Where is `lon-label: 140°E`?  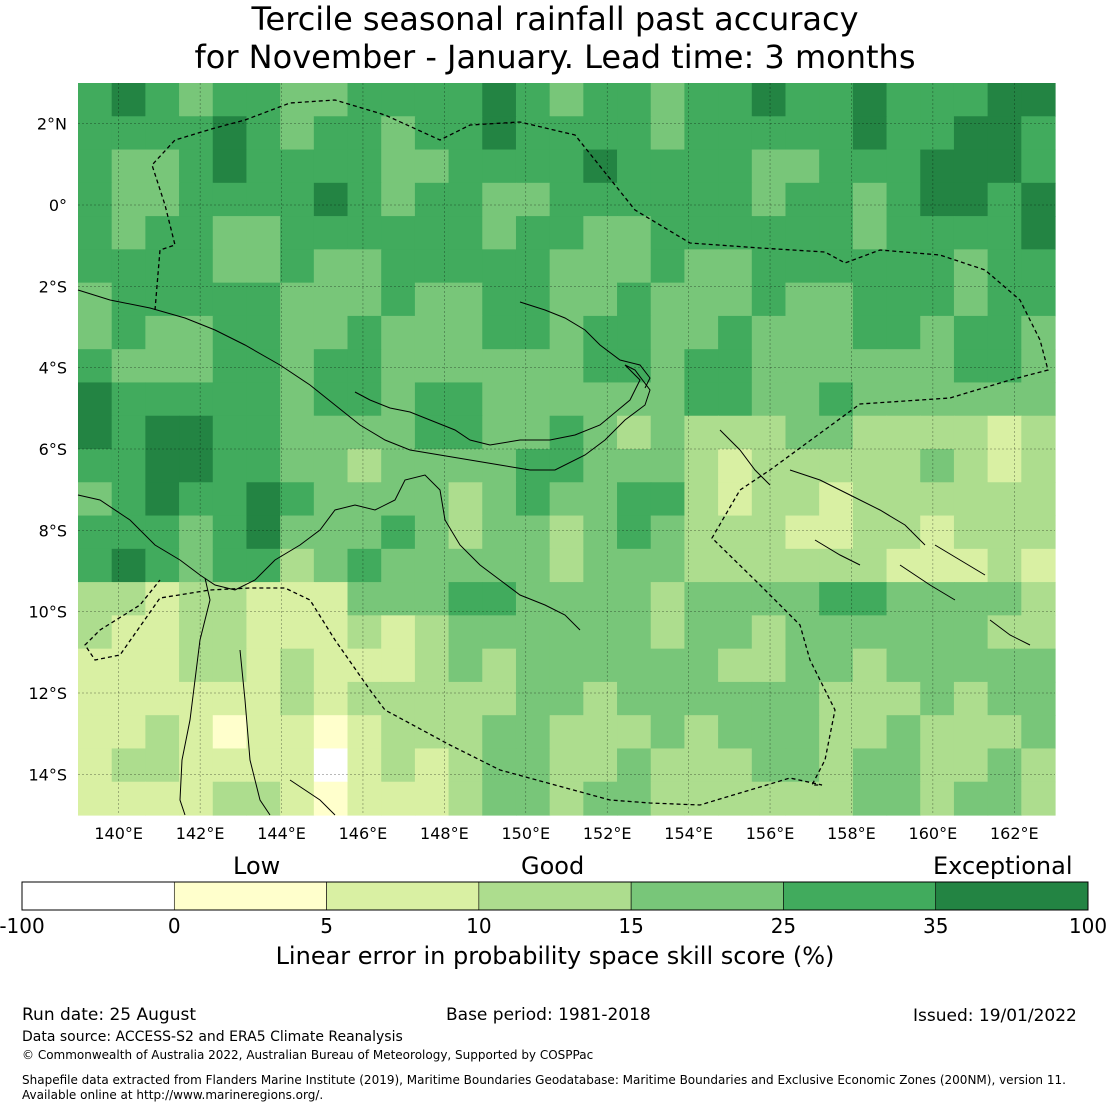
lon-label: 140°E is located at coordinates (118, 833).